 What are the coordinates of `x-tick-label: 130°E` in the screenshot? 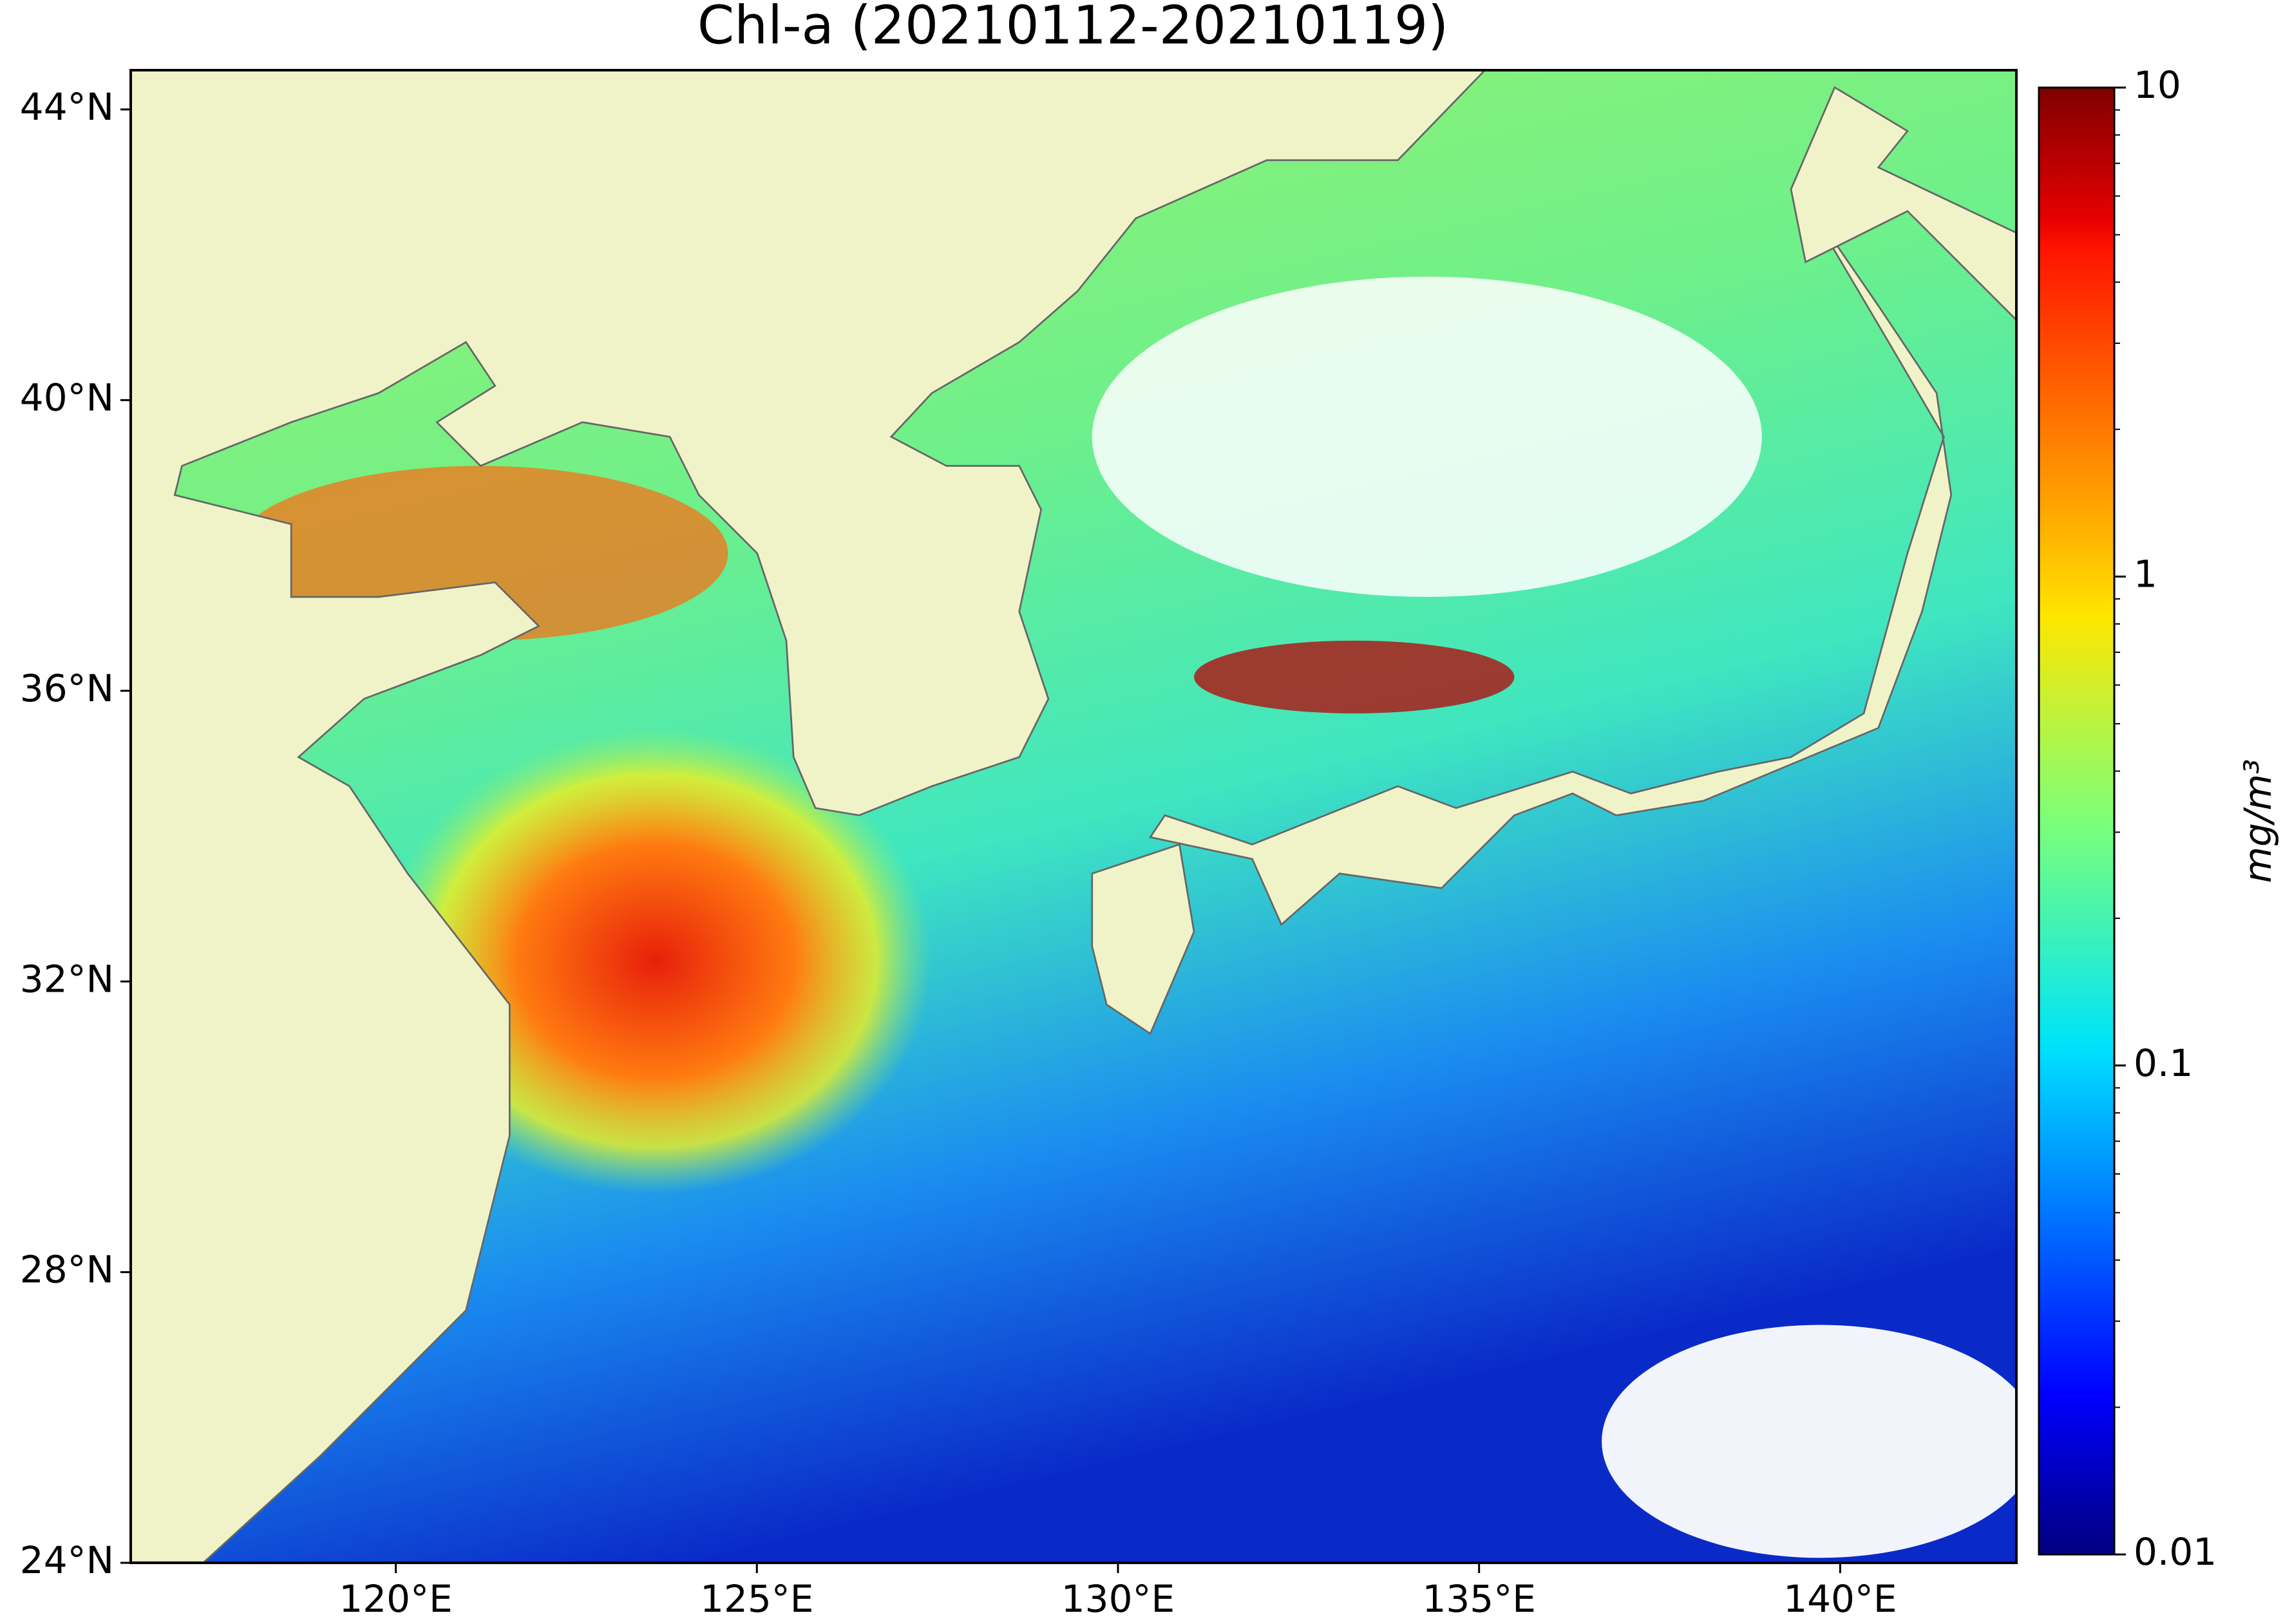 It's located at (1118, 1599).